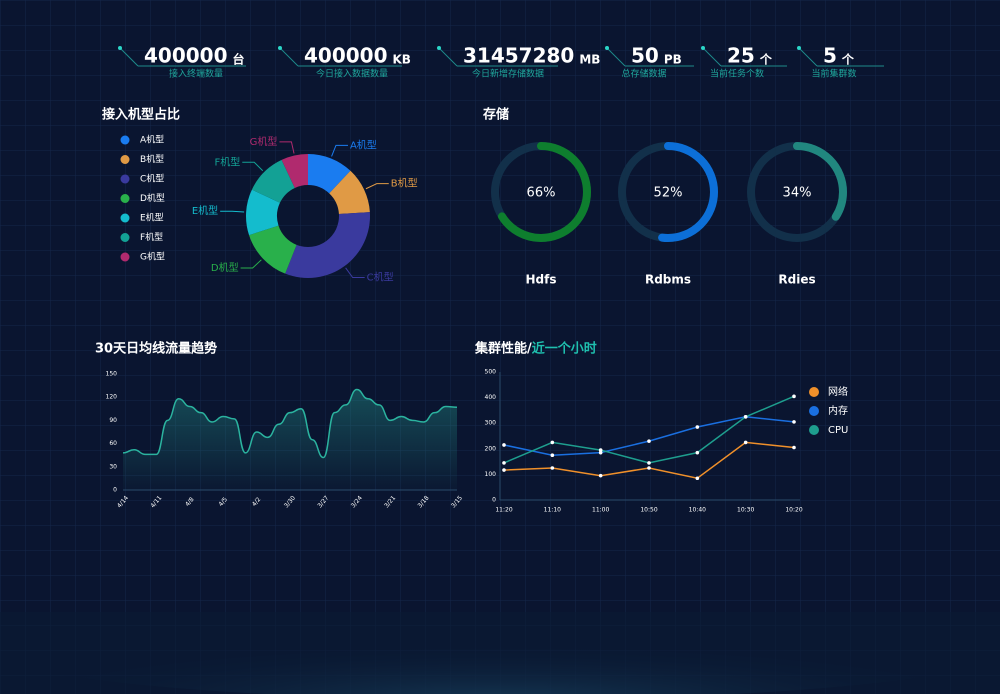  I want to click on ring-label: Hdfs, so click(541, 280).